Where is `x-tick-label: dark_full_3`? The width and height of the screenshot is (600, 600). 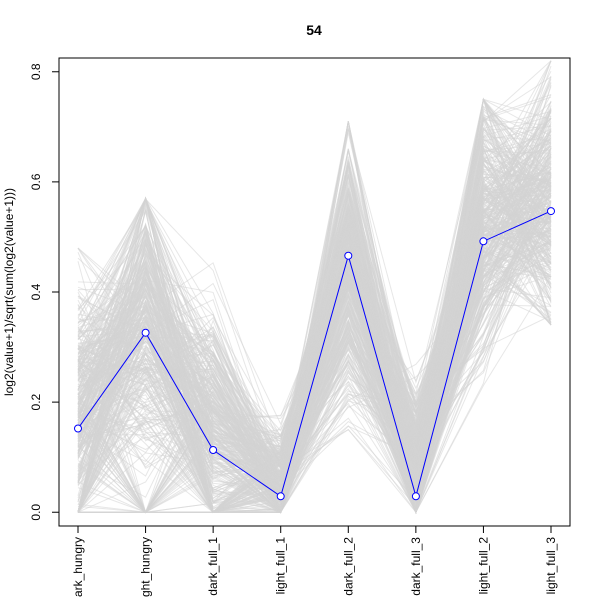 x-tick-label: dark_full_3 is located at coordinates (416, 566).